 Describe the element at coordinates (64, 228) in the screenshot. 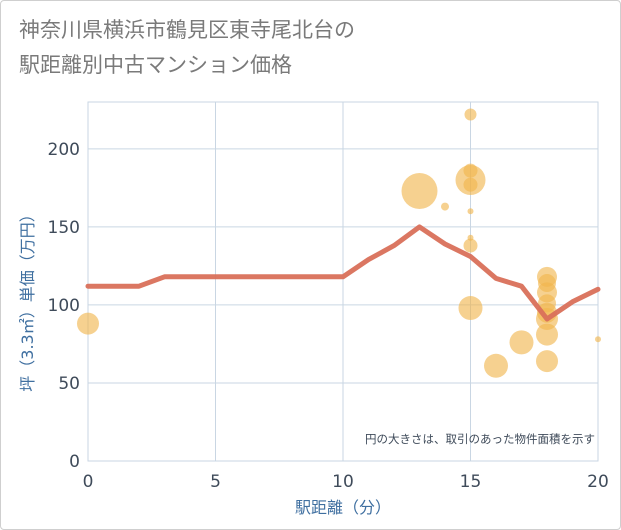

I see `y-tick-label: 150` at that location.